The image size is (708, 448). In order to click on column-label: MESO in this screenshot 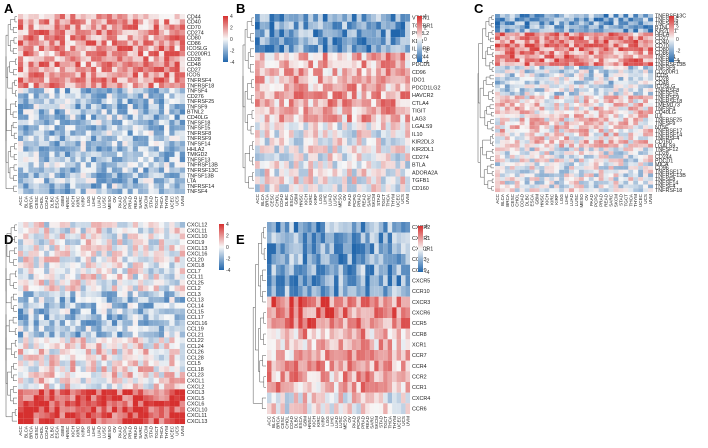, I will do `click(109, 203)`.